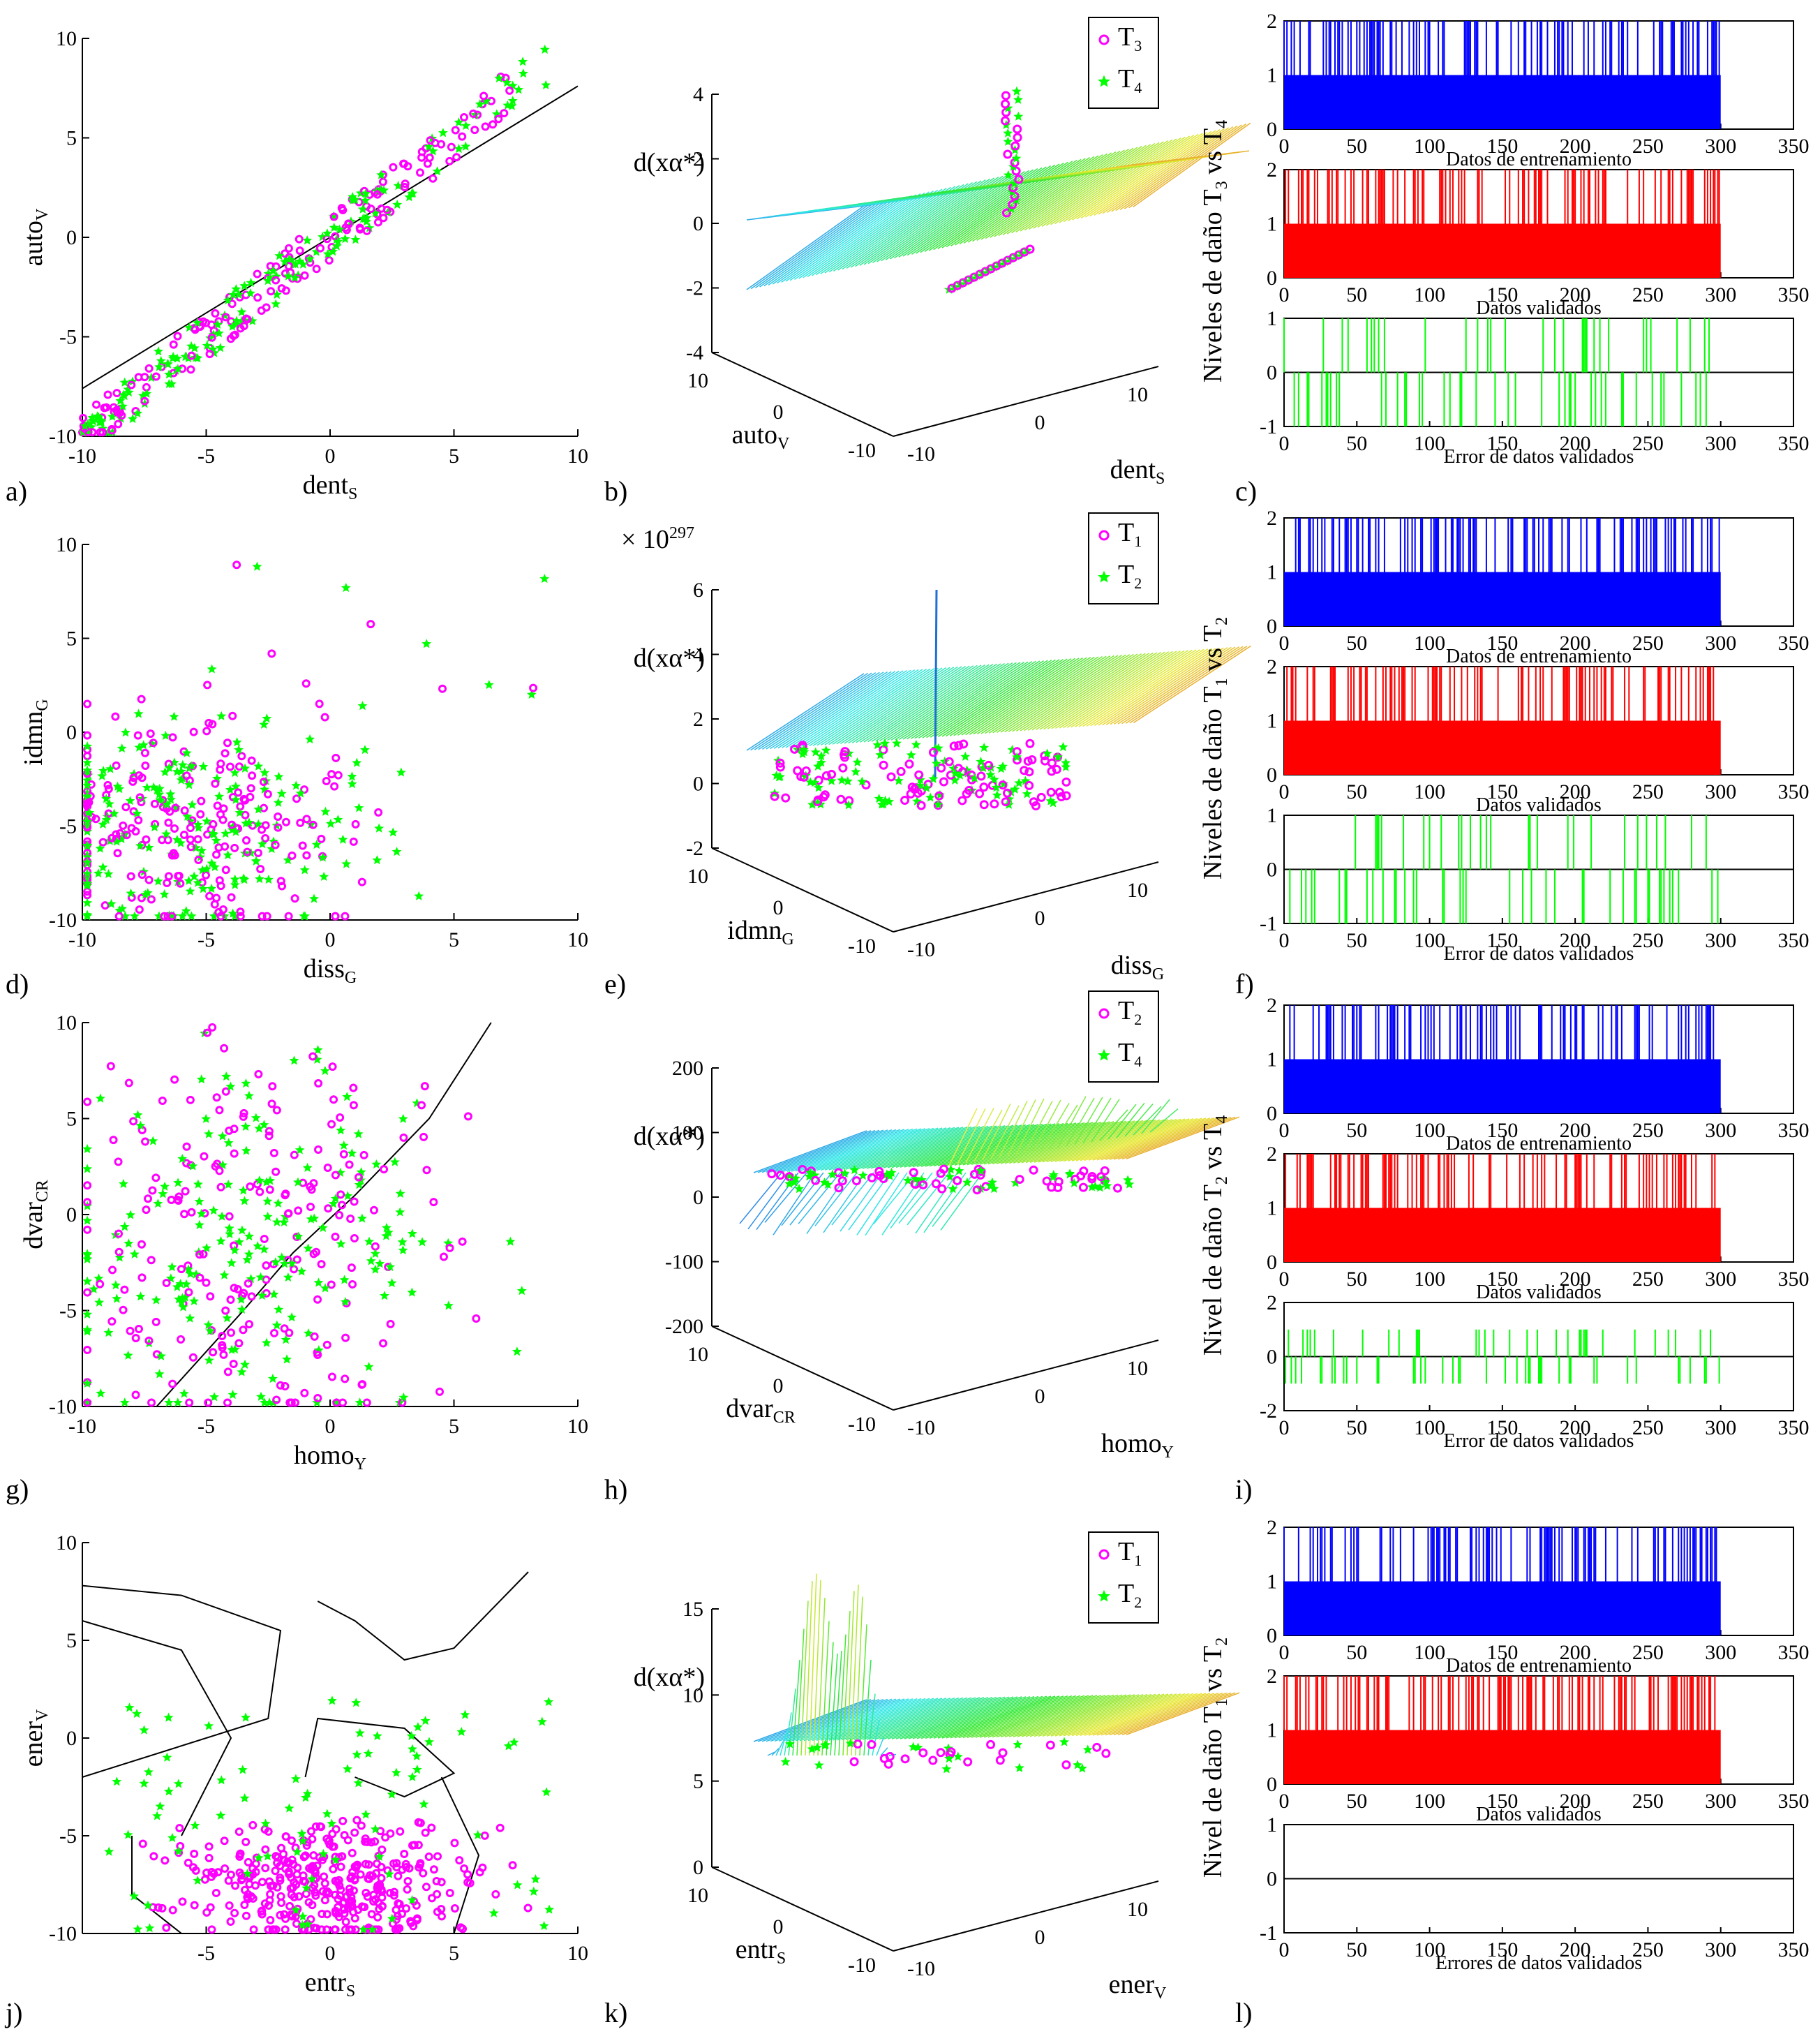  What do you see at coordinates (82, 456) in the screenshot?
I see `x-tick-label: -10` at bounding box center [82, 456].